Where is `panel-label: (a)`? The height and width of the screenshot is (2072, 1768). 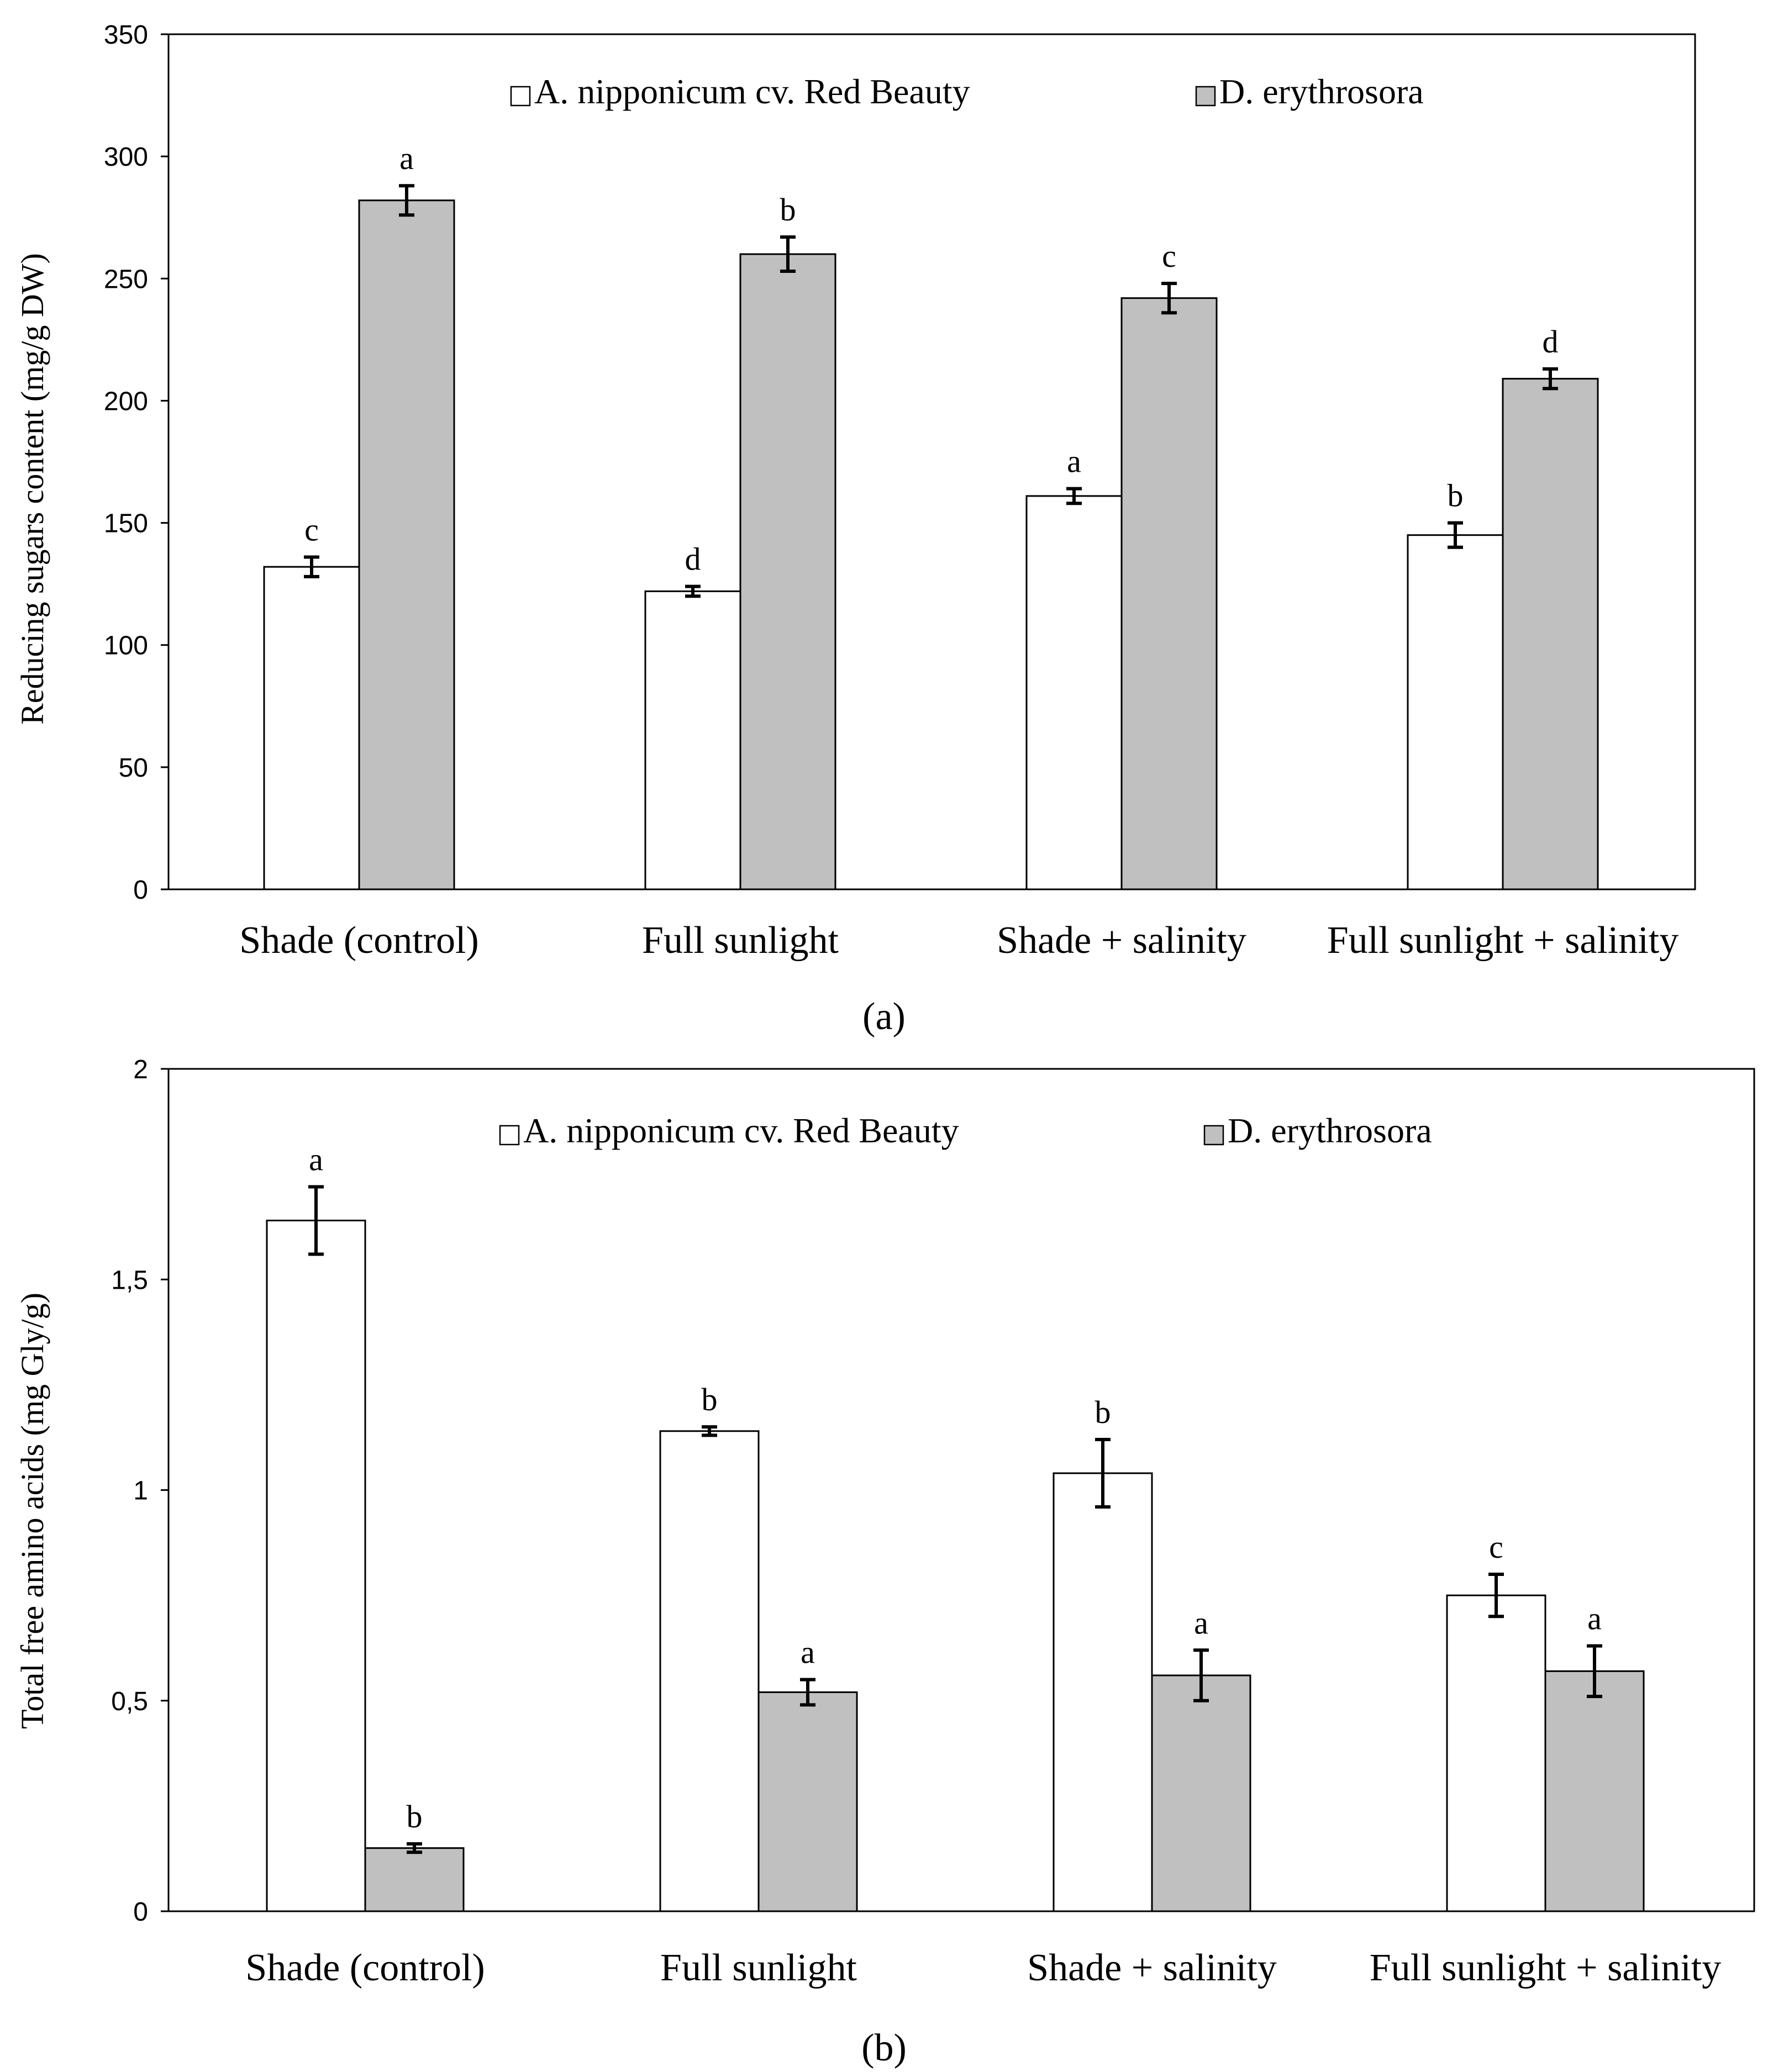 panel-label: (a) is located at coordinates (884, 1016).